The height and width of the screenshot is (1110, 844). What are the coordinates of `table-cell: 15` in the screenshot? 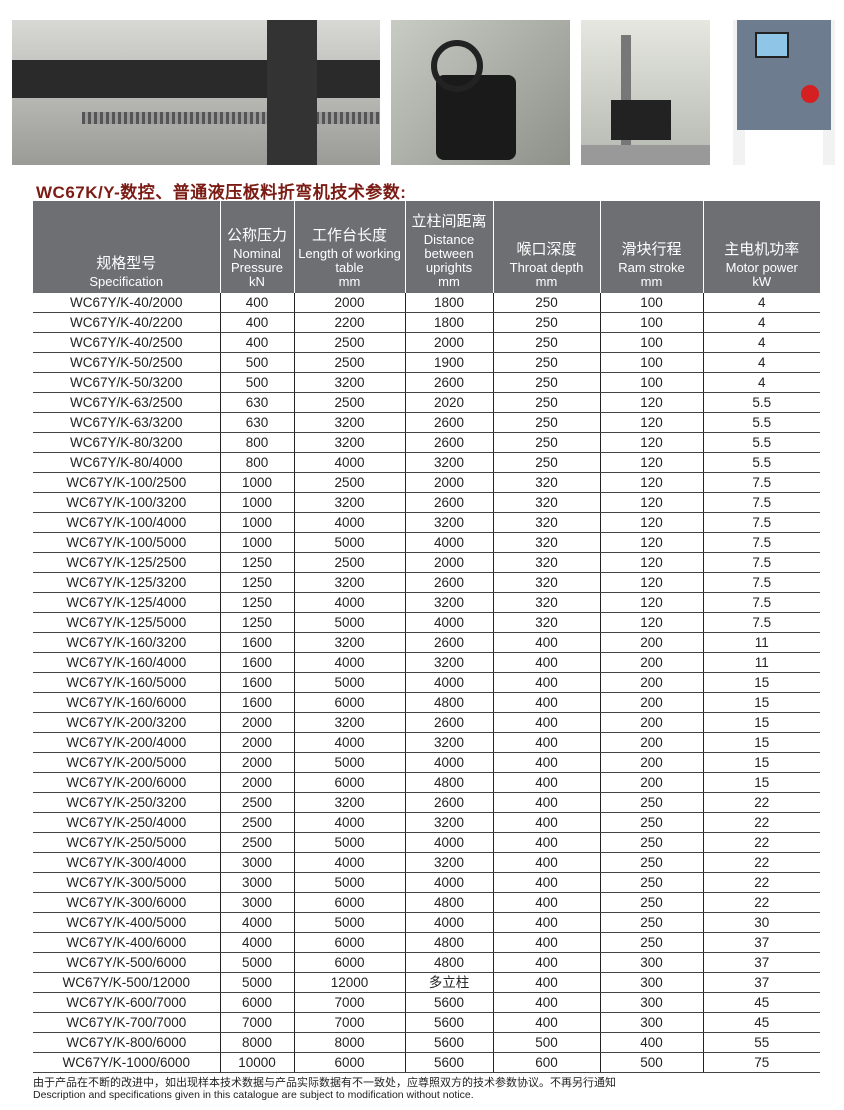 It's located at (761, 682).